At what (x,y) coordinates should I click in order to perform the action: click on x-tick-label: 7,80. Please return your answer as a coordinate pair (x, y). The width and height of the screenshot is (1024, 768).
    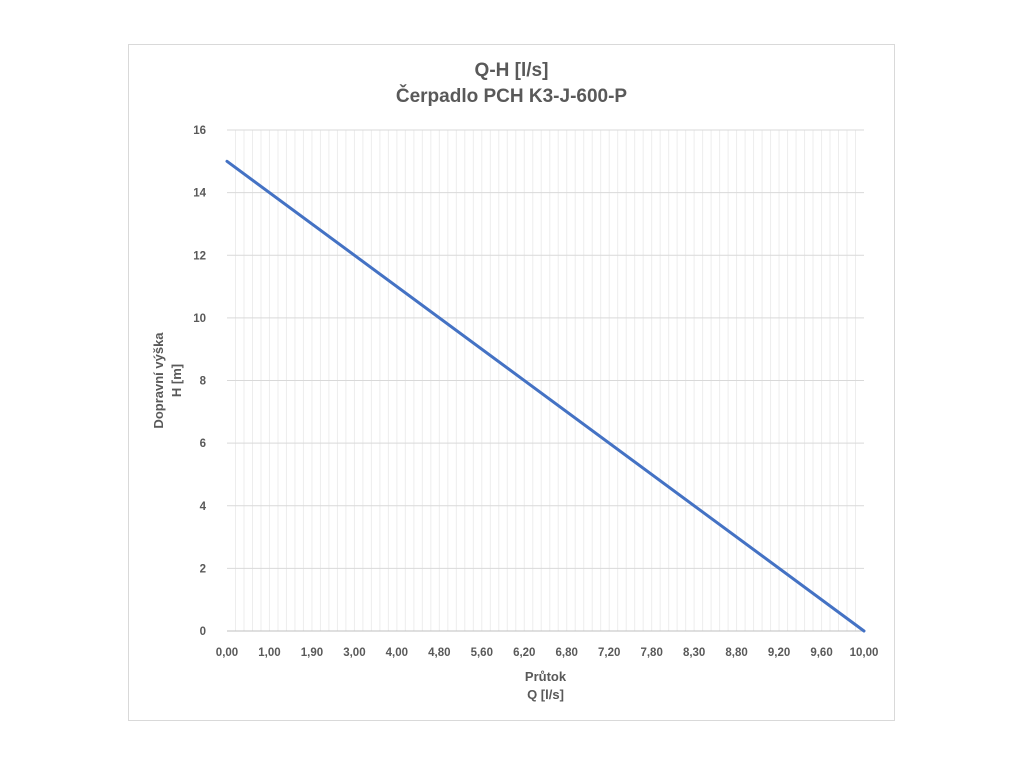
    Looking at the image, I should click on (651, 653).